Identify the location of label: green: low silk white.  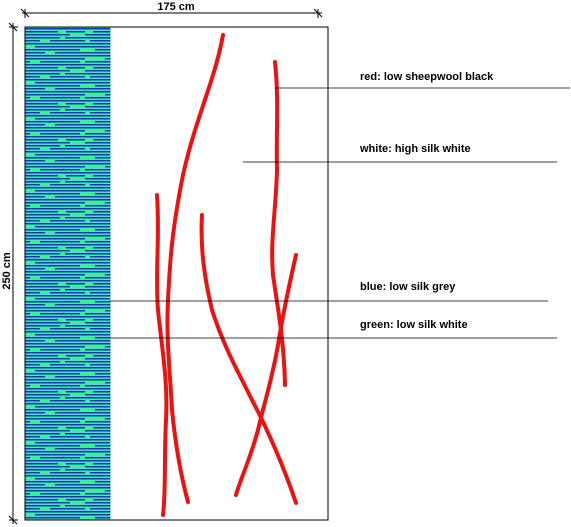
(414, 325).